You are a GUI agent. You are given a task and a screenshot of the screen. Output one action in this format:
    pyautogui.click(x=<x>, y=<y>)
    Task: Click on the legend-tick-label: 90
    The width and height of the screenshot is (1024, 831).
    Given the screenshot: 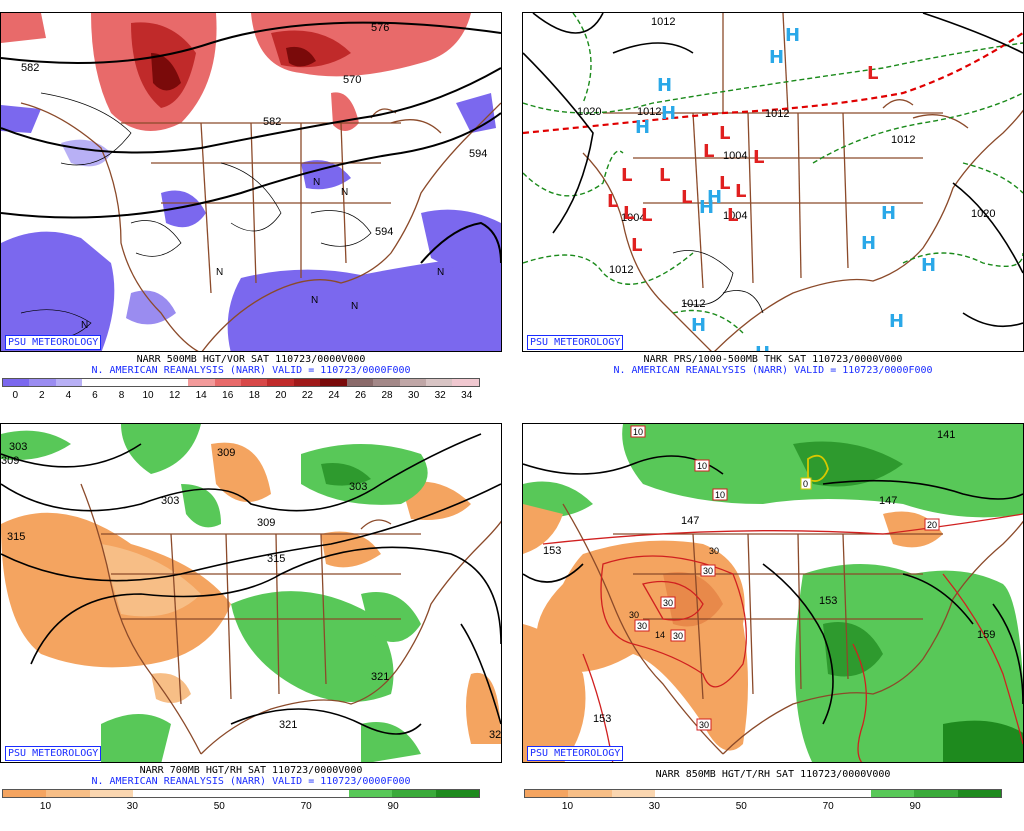 What is the action you would take?
    pyautogui.click(x=393, y=806)
    